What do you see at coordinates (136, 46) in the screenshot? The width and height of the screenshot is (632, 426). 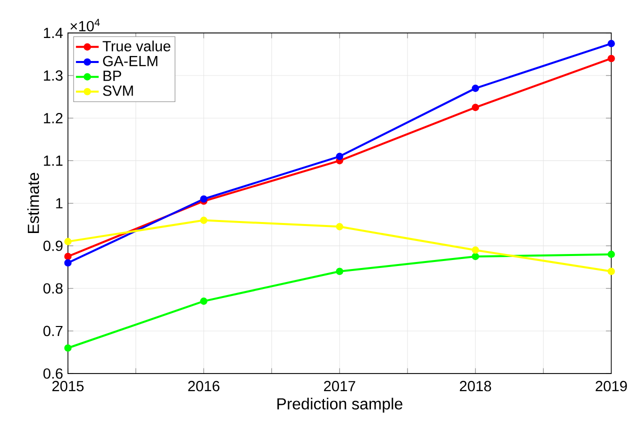 I see `legend-label: True value` at bounding box center [136, 46].